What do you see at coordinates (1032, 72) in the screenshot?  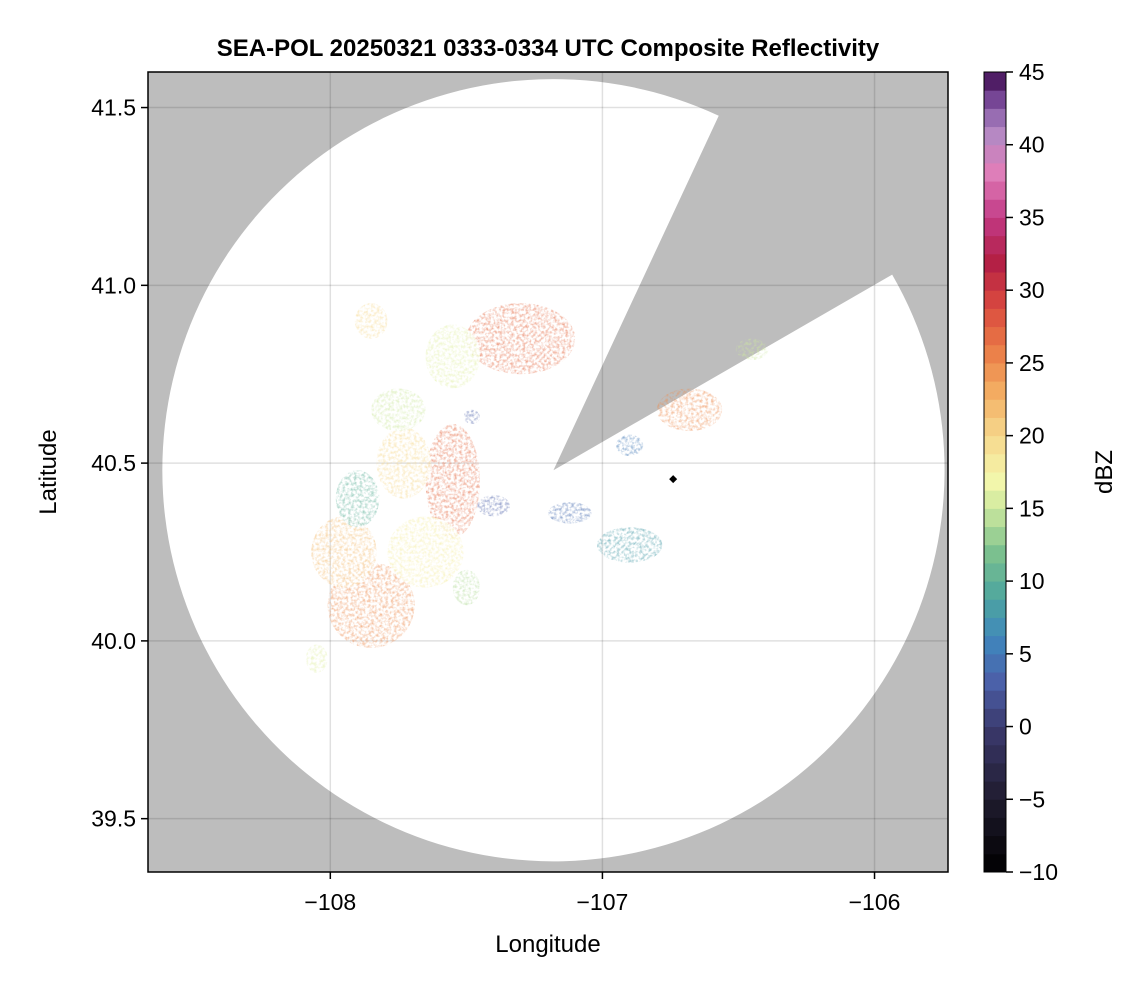 I see `colorbar-tick-label: 45` at bounding box center [1032, 72].